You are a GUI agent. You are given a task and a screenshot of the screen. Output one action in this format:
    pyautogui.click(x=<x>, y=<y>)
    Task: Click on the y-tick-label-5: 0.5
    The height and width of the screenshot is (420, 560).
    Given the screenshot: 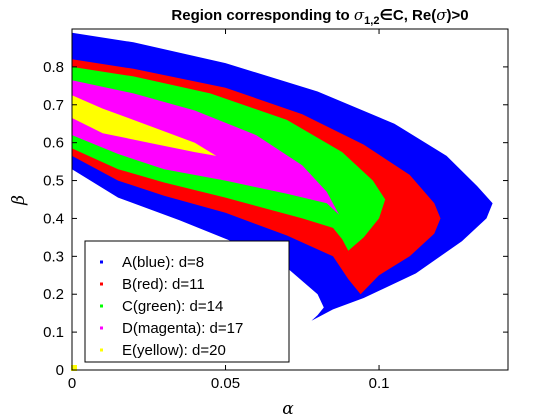 What is the action you would take?
    pyautogui.click(x=53, y=181)
    